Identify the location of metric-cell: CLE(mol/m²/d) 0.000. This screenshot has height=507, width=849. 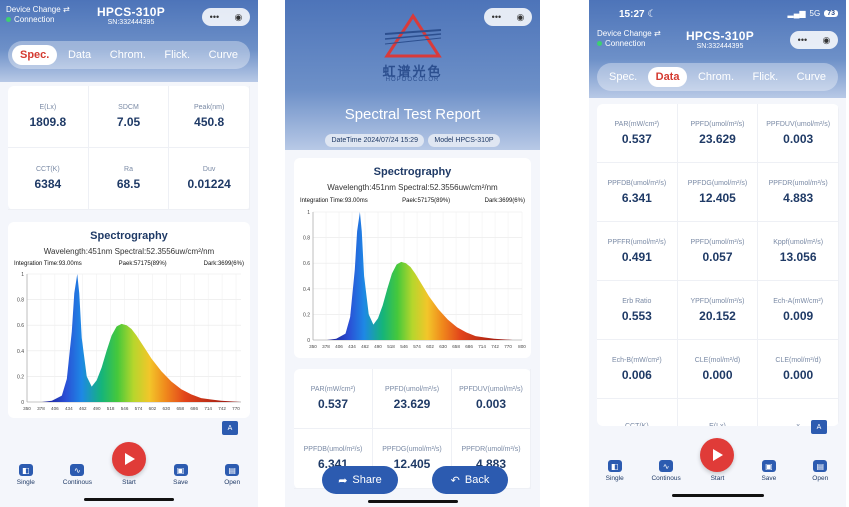
(798, 369).